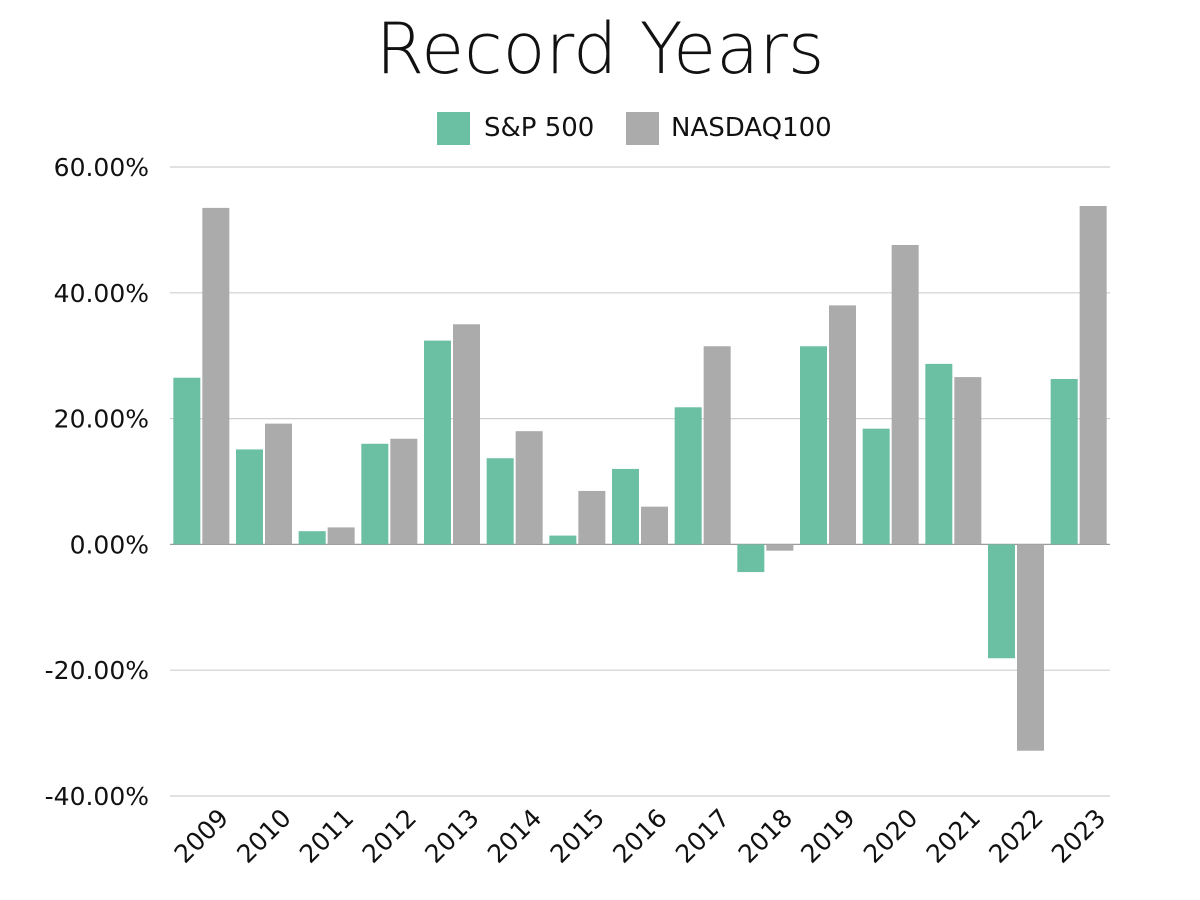 The height and width of the screenshot is (900, 1200). Describe the element at coordinates (514, 835) in the screenshot. I see `x-tick-label-2014: 2014` at that location.